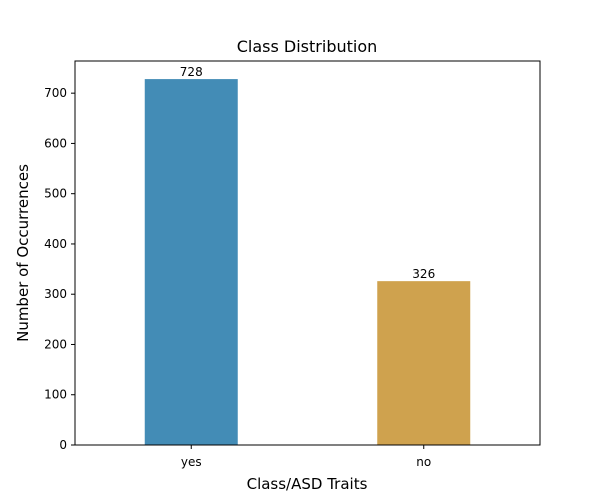 This screenshot has width=600, height=500. What do you see at coordinates (59, 269) in the screenshot?
I see `y-axis-ticks: 0 100 200 300 400 500 600 700` at bounding box center [59, 269].